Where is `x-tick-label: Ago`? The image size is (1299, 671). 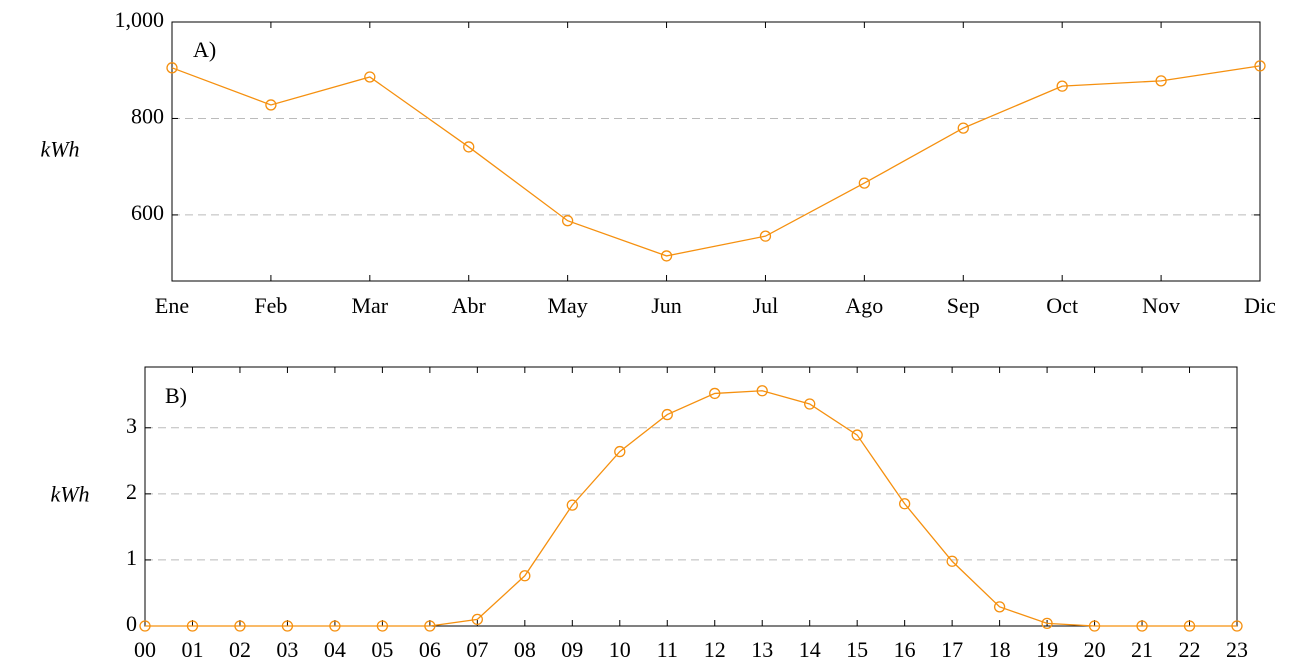
x-tick-label: Ago is located at coordinates (864, 305).